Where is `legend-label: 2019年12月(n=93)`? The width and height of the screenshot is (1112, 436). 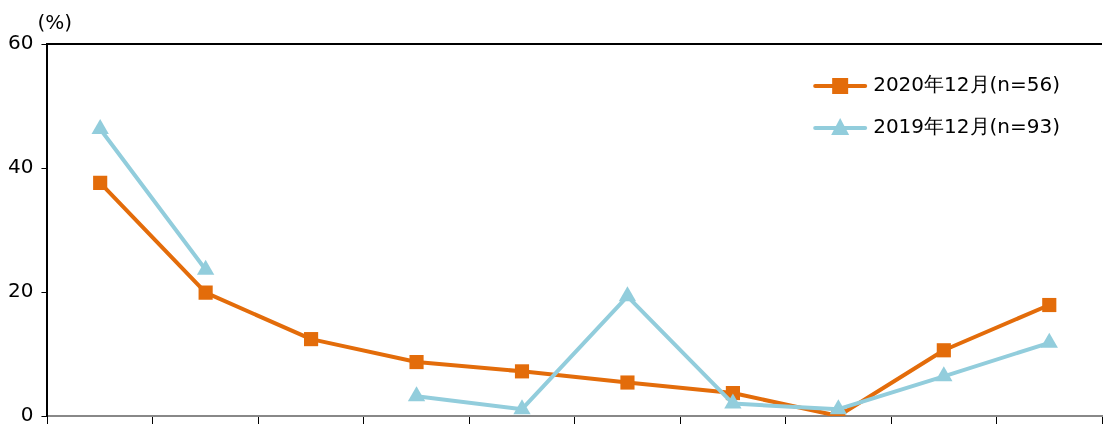
legend-label: 2019年12月(n=93) is located at coordinates (967, 126).